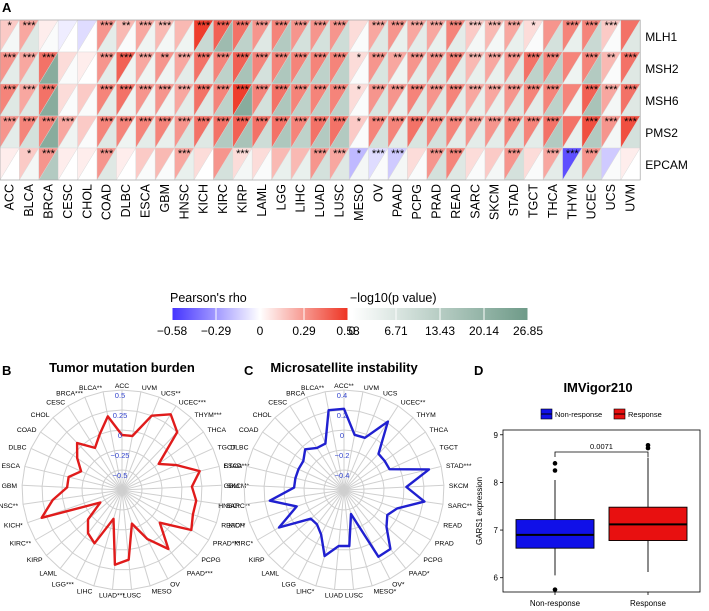 Image resolution: width=709 pixels, height=611 pixels. Describe the element at coordinates (249, 370) in the screenshot. I see `panel-label-c: C` at that location.